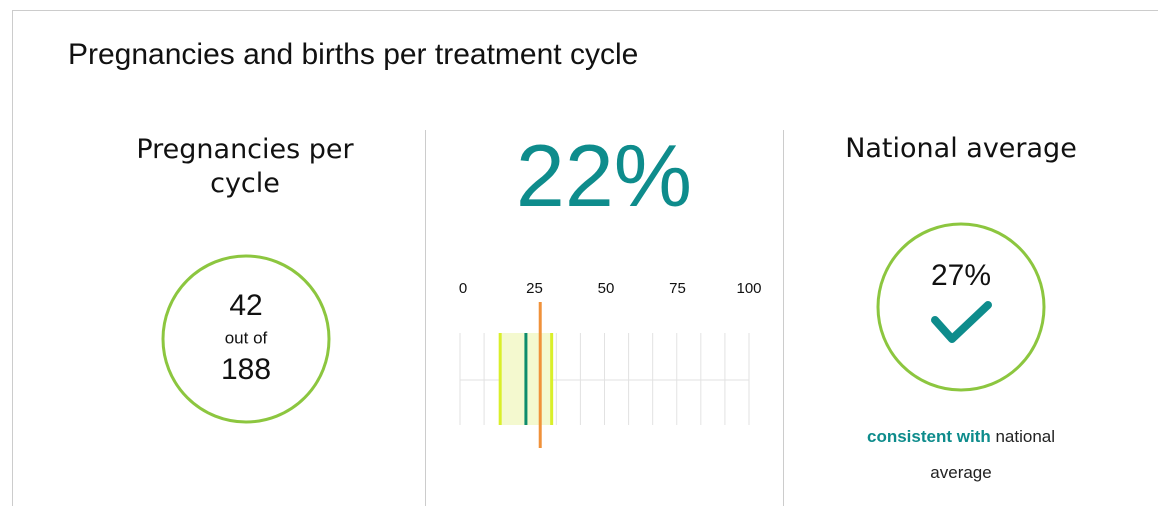  What do you see at coordinates (463, 288) in the screenshot?
I see `x-tick-label: 0` at bounding box center [463, 288].